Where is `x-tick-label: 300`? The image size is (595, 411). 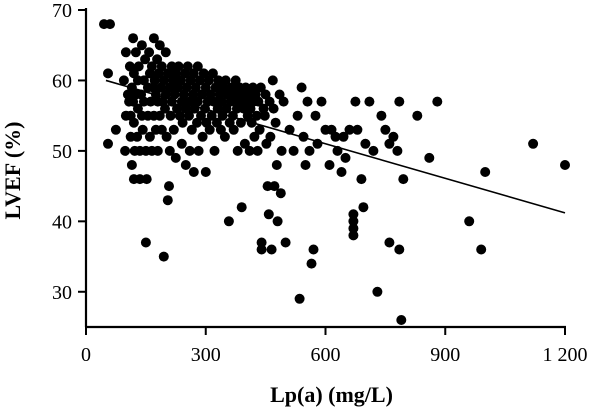
x-tick-label: 300 is located at coordinates (206, 355).